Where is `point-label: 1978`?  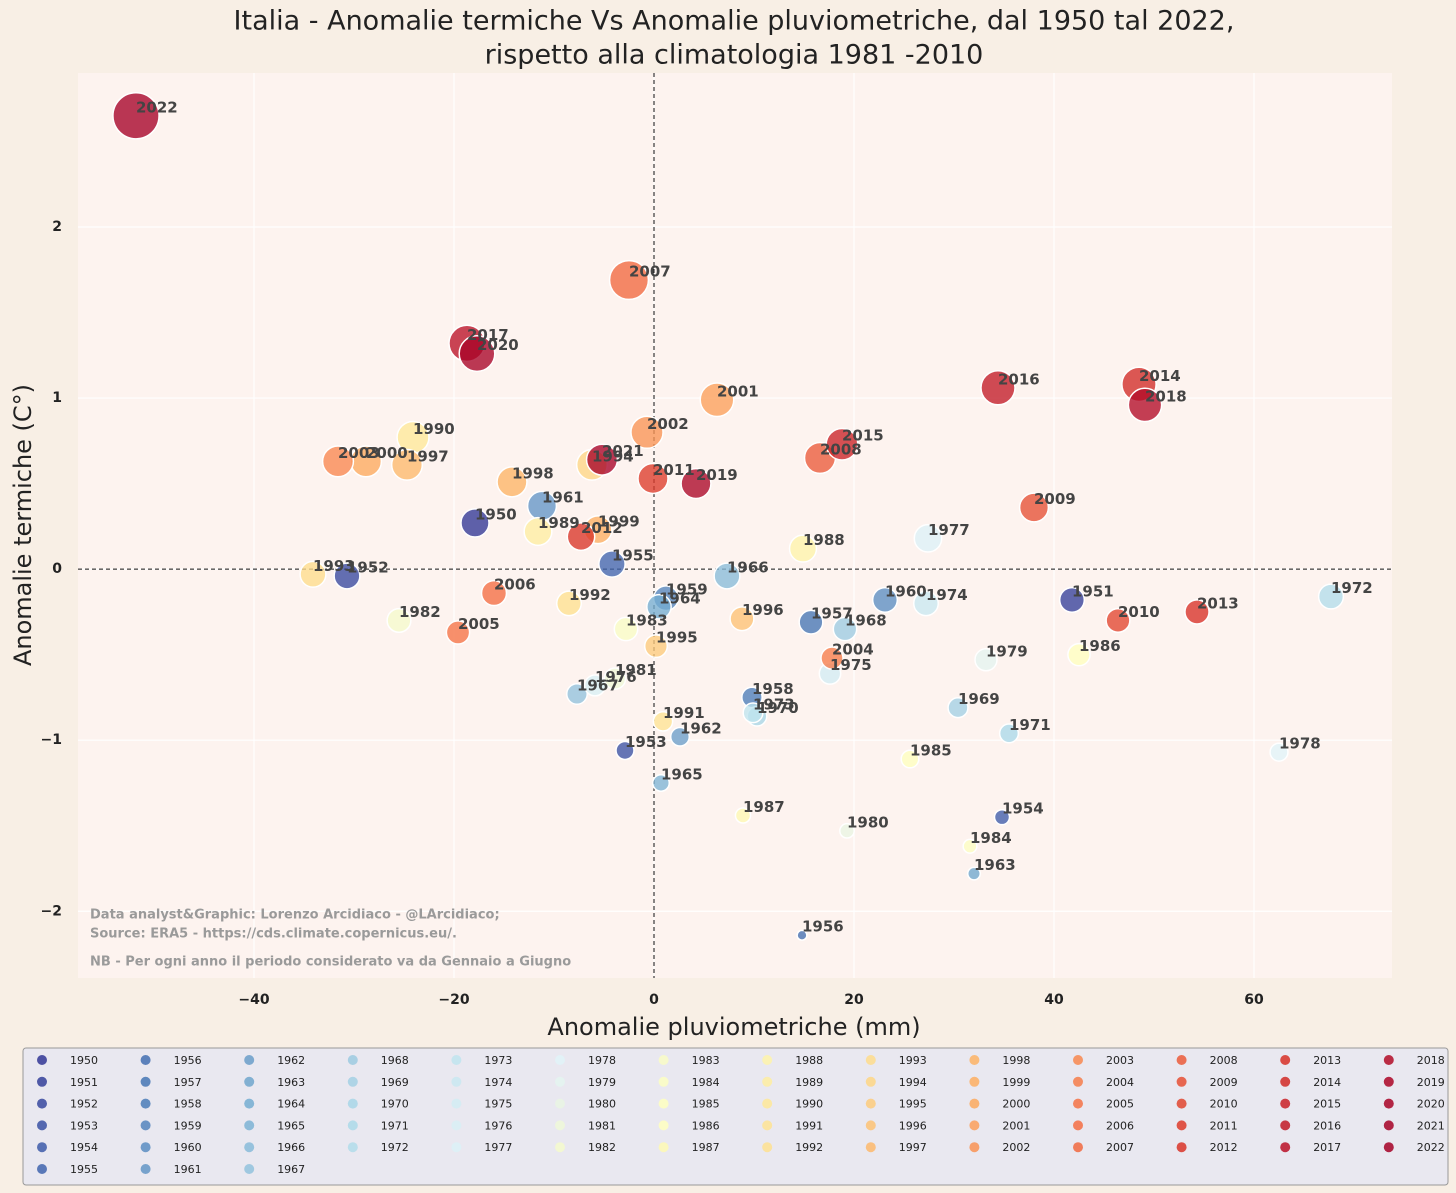 point-label: 1978 is located at coordinates (1300, 744).